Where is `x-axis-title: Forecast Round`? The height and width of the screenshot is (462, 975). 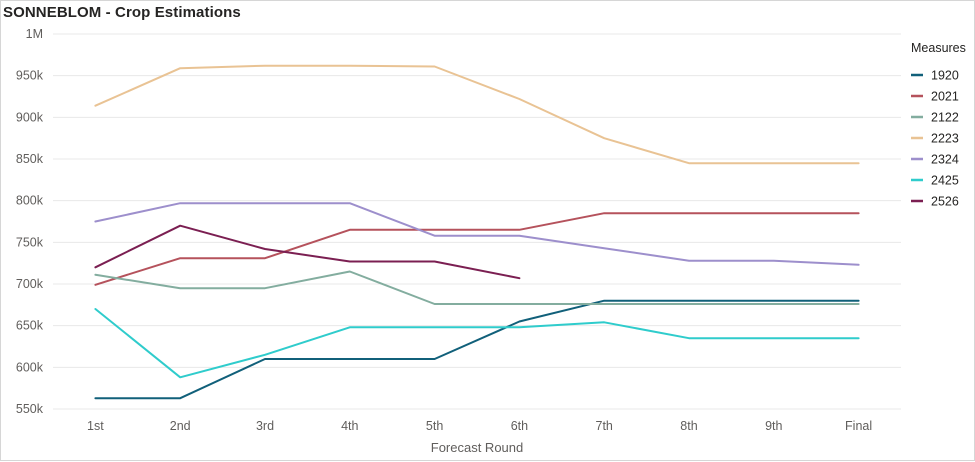 x-axis-title: Forecast Round is located at coordinates (477, 447).